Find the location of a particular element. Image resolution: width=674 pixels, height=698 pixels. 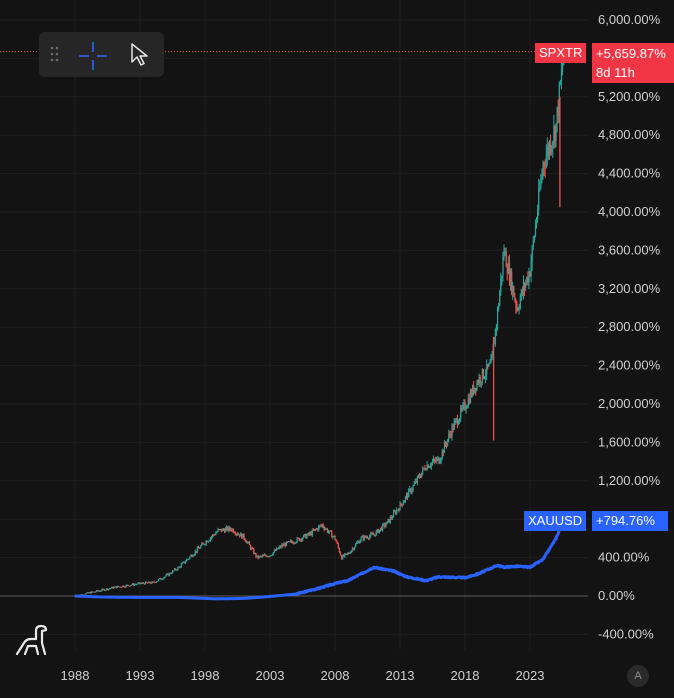

xauusd-symbol-tag: XAUUSD is located at coordinates (555, 521).